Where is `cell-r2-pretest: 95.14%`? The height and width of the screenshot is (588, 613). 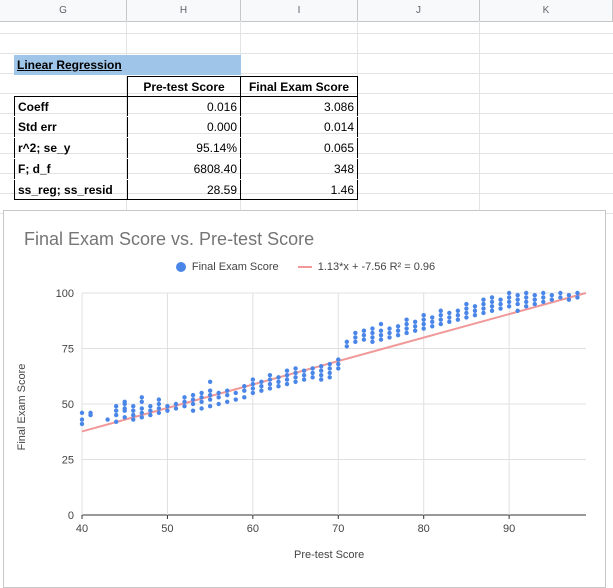
cell-r2-pretest: 95.14% is located at coordinates (184, 148).